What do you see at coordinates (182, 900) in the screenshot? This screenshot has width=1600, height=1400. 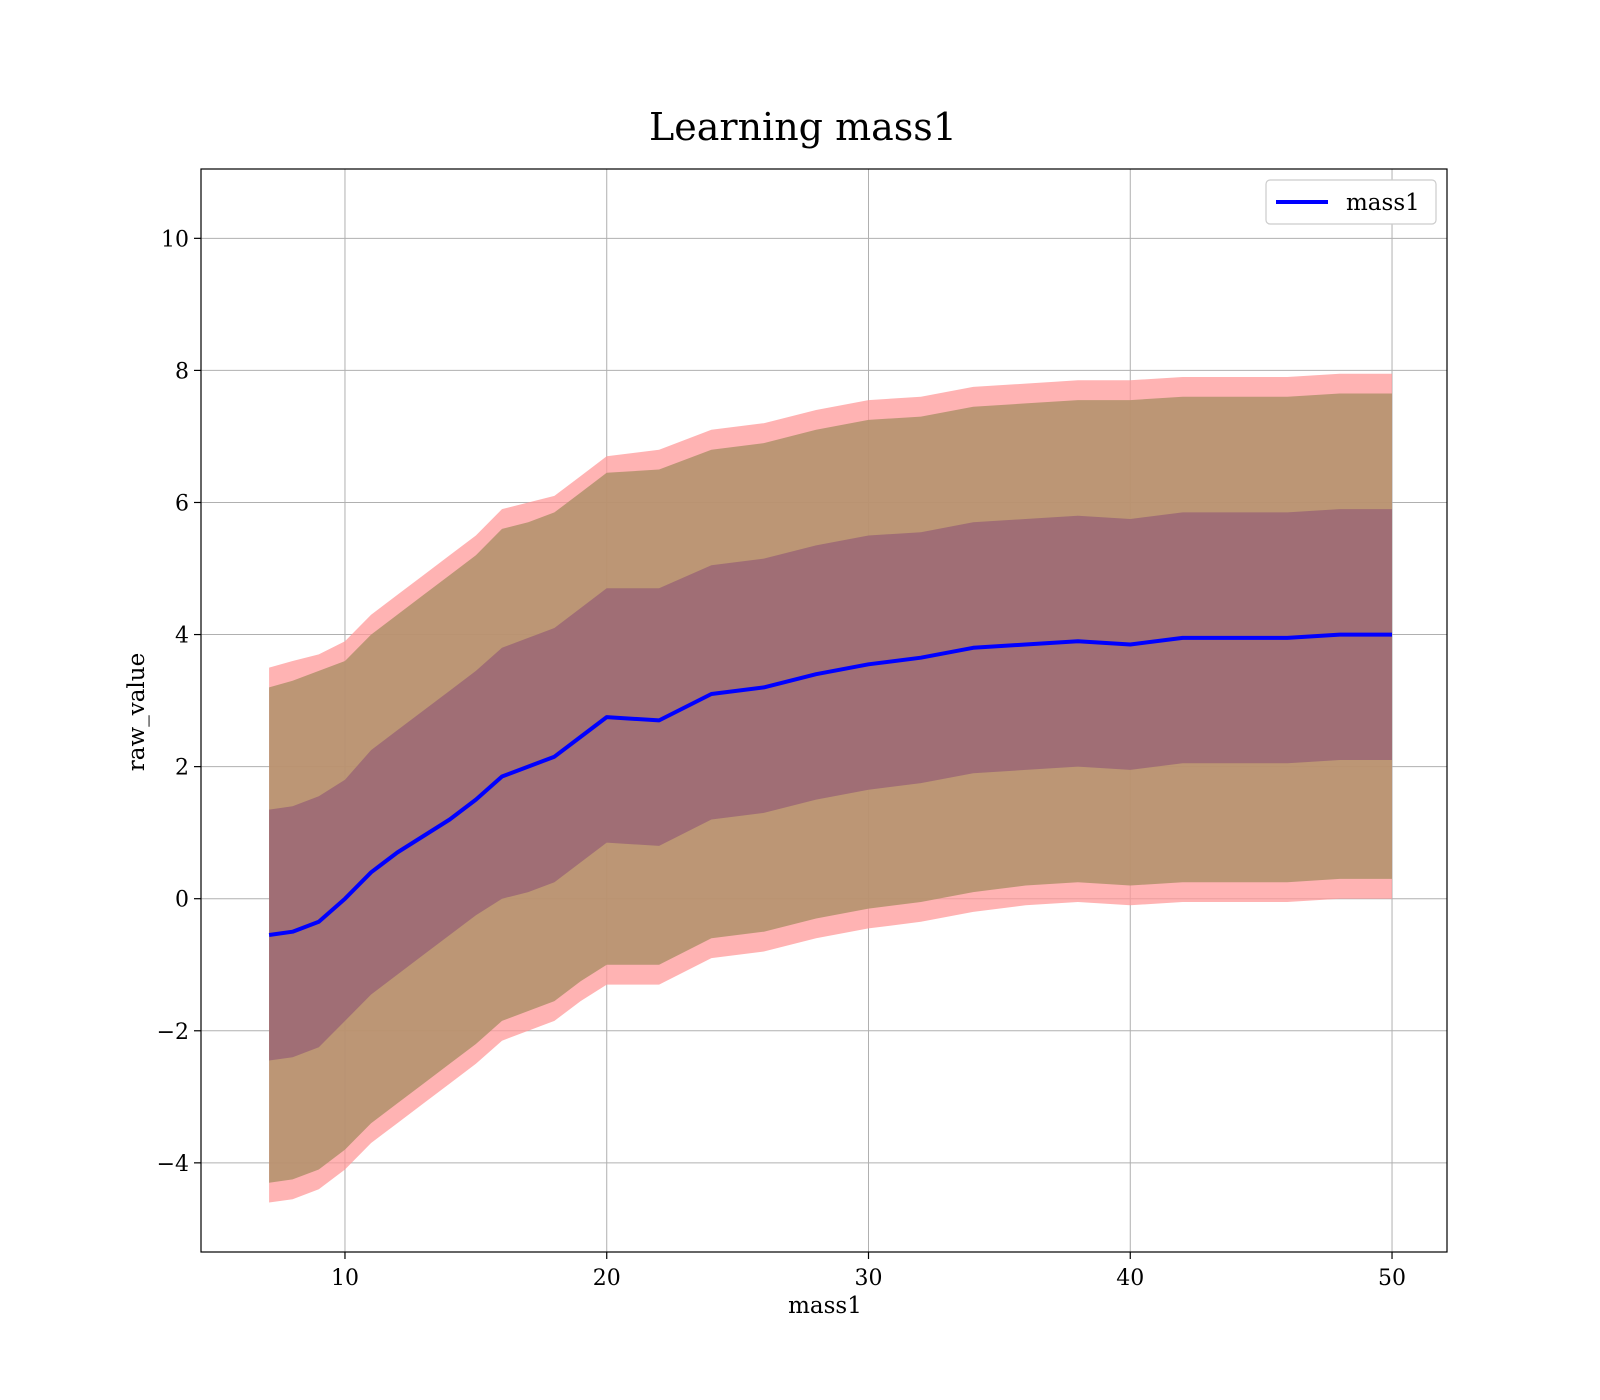 I see `y-tick-label-2: 0` at bounding box center [182, 900].